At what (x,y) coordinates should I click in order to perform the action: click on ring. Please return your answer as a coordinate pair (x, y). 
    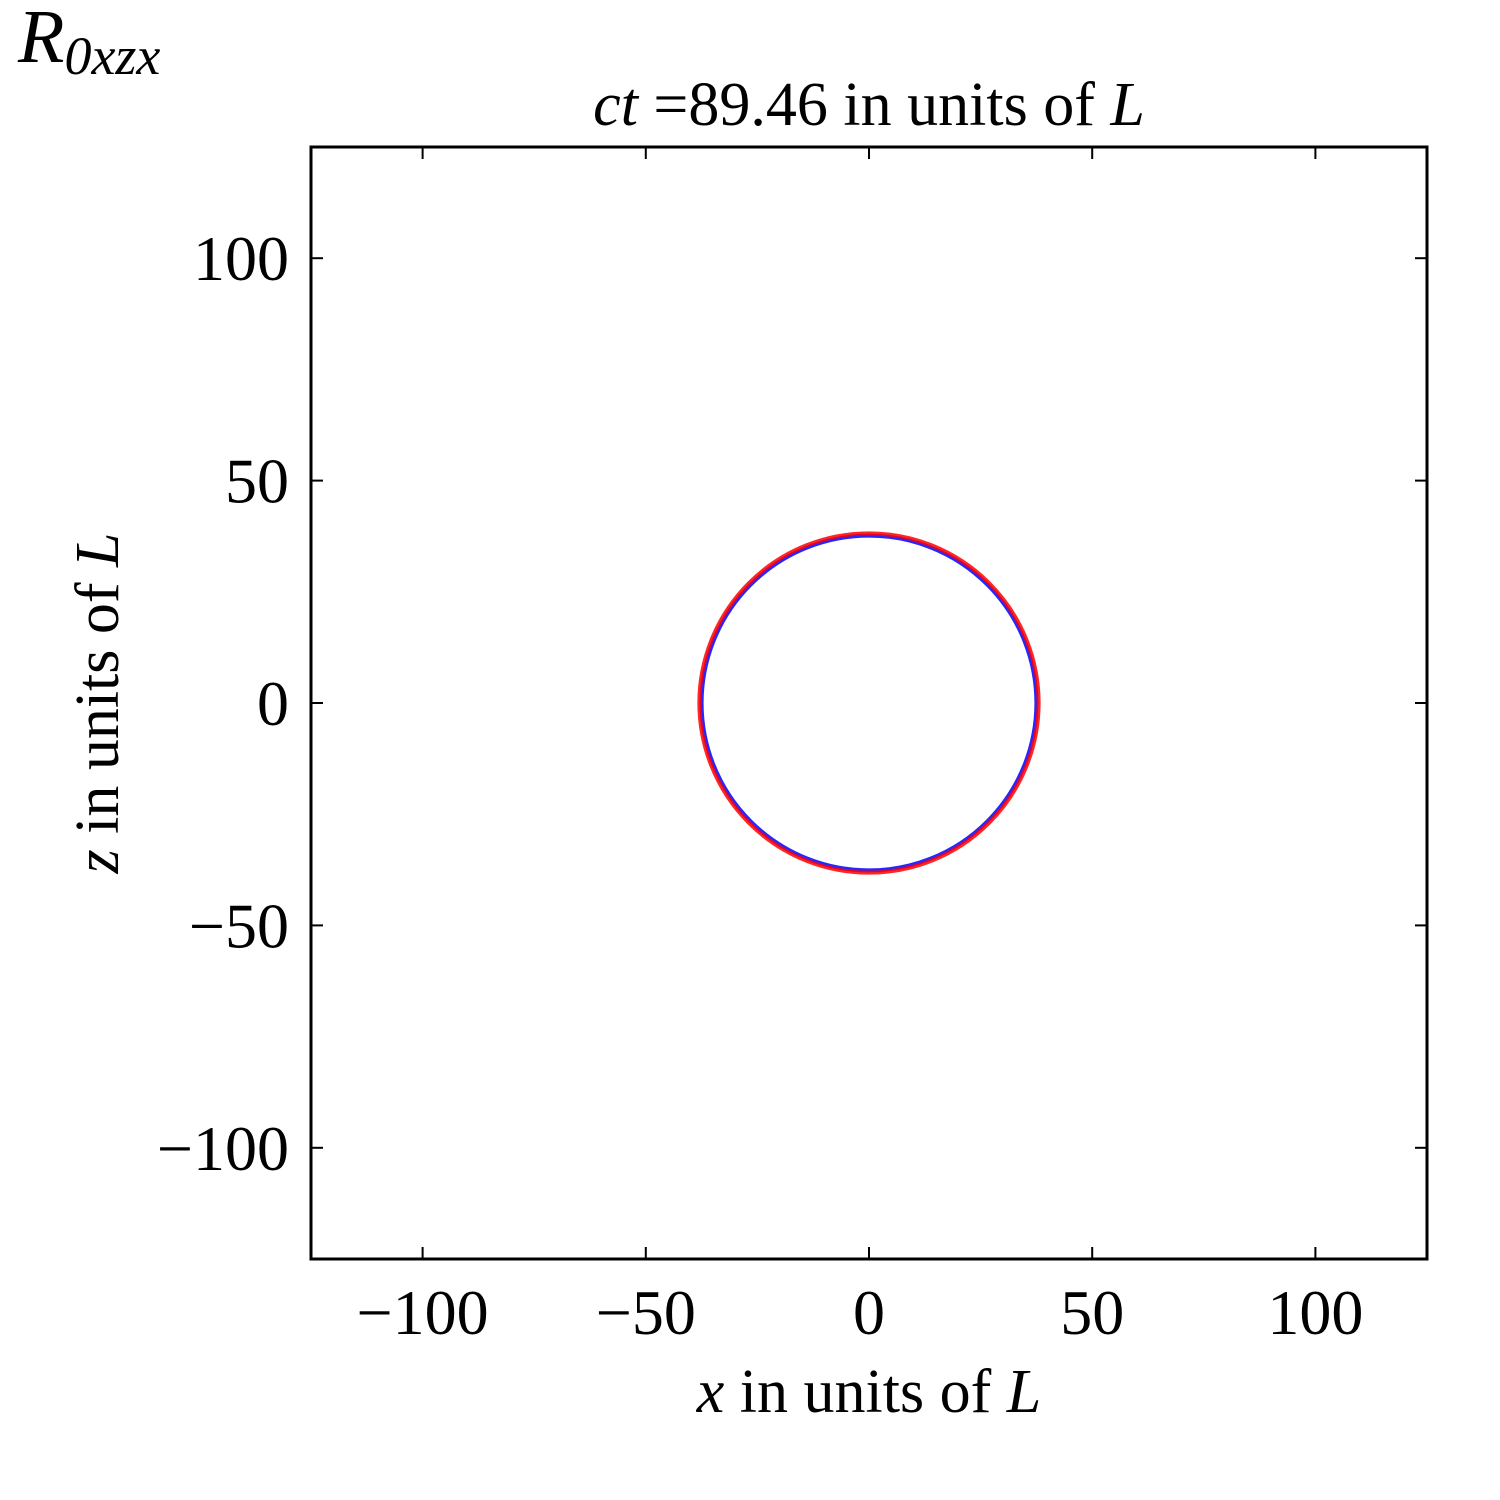
    Looking at the image, I should click on (869, 703).